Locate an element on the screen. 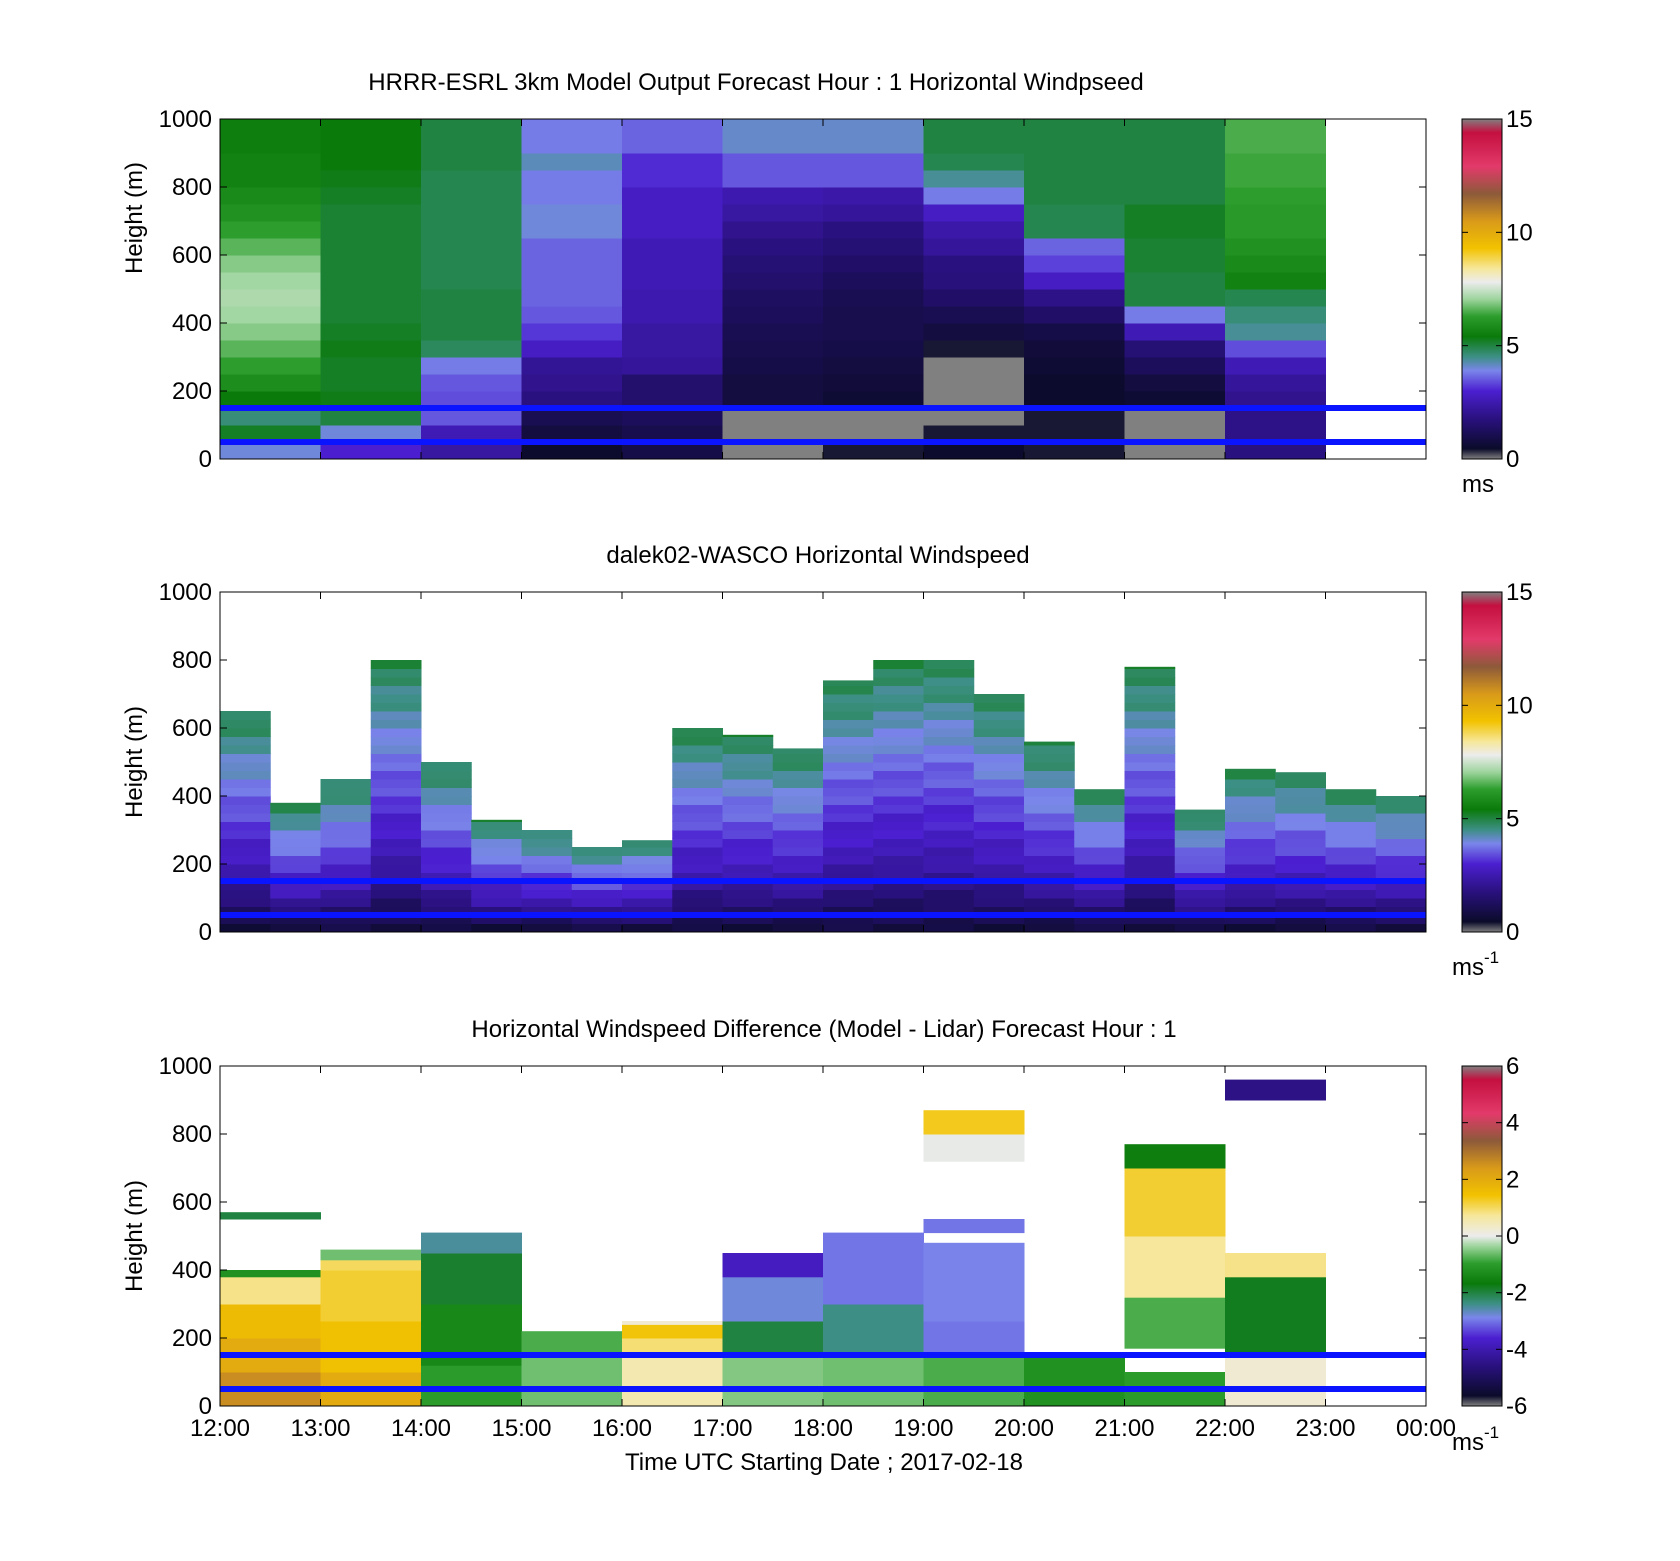 Image resolution: width=1680 pixels, height=1561 pixels. colorbar-tick-label: 4 is located at coordinates (1512, 1123).